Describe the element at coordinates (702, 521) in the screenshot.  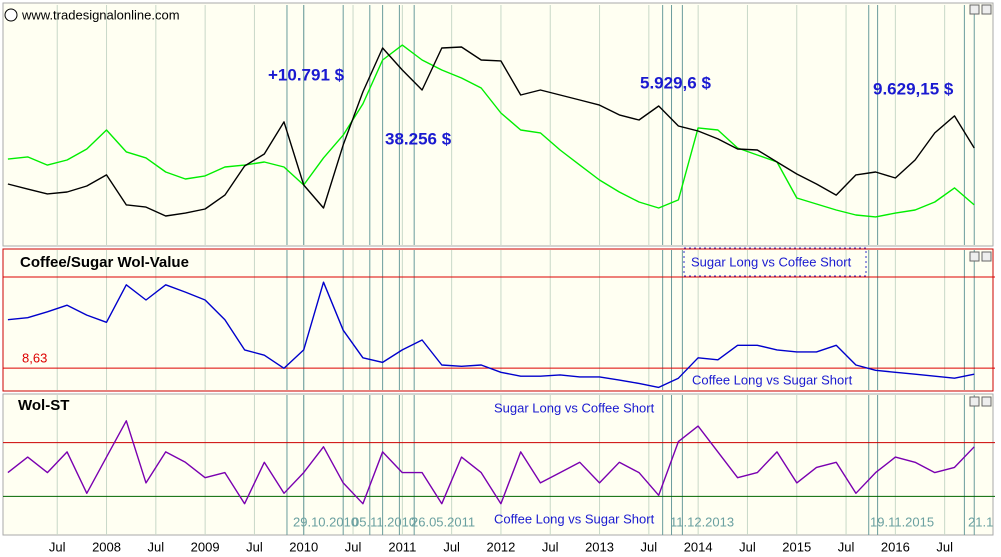
I see `signal-label: 11.12.2013` at that location.